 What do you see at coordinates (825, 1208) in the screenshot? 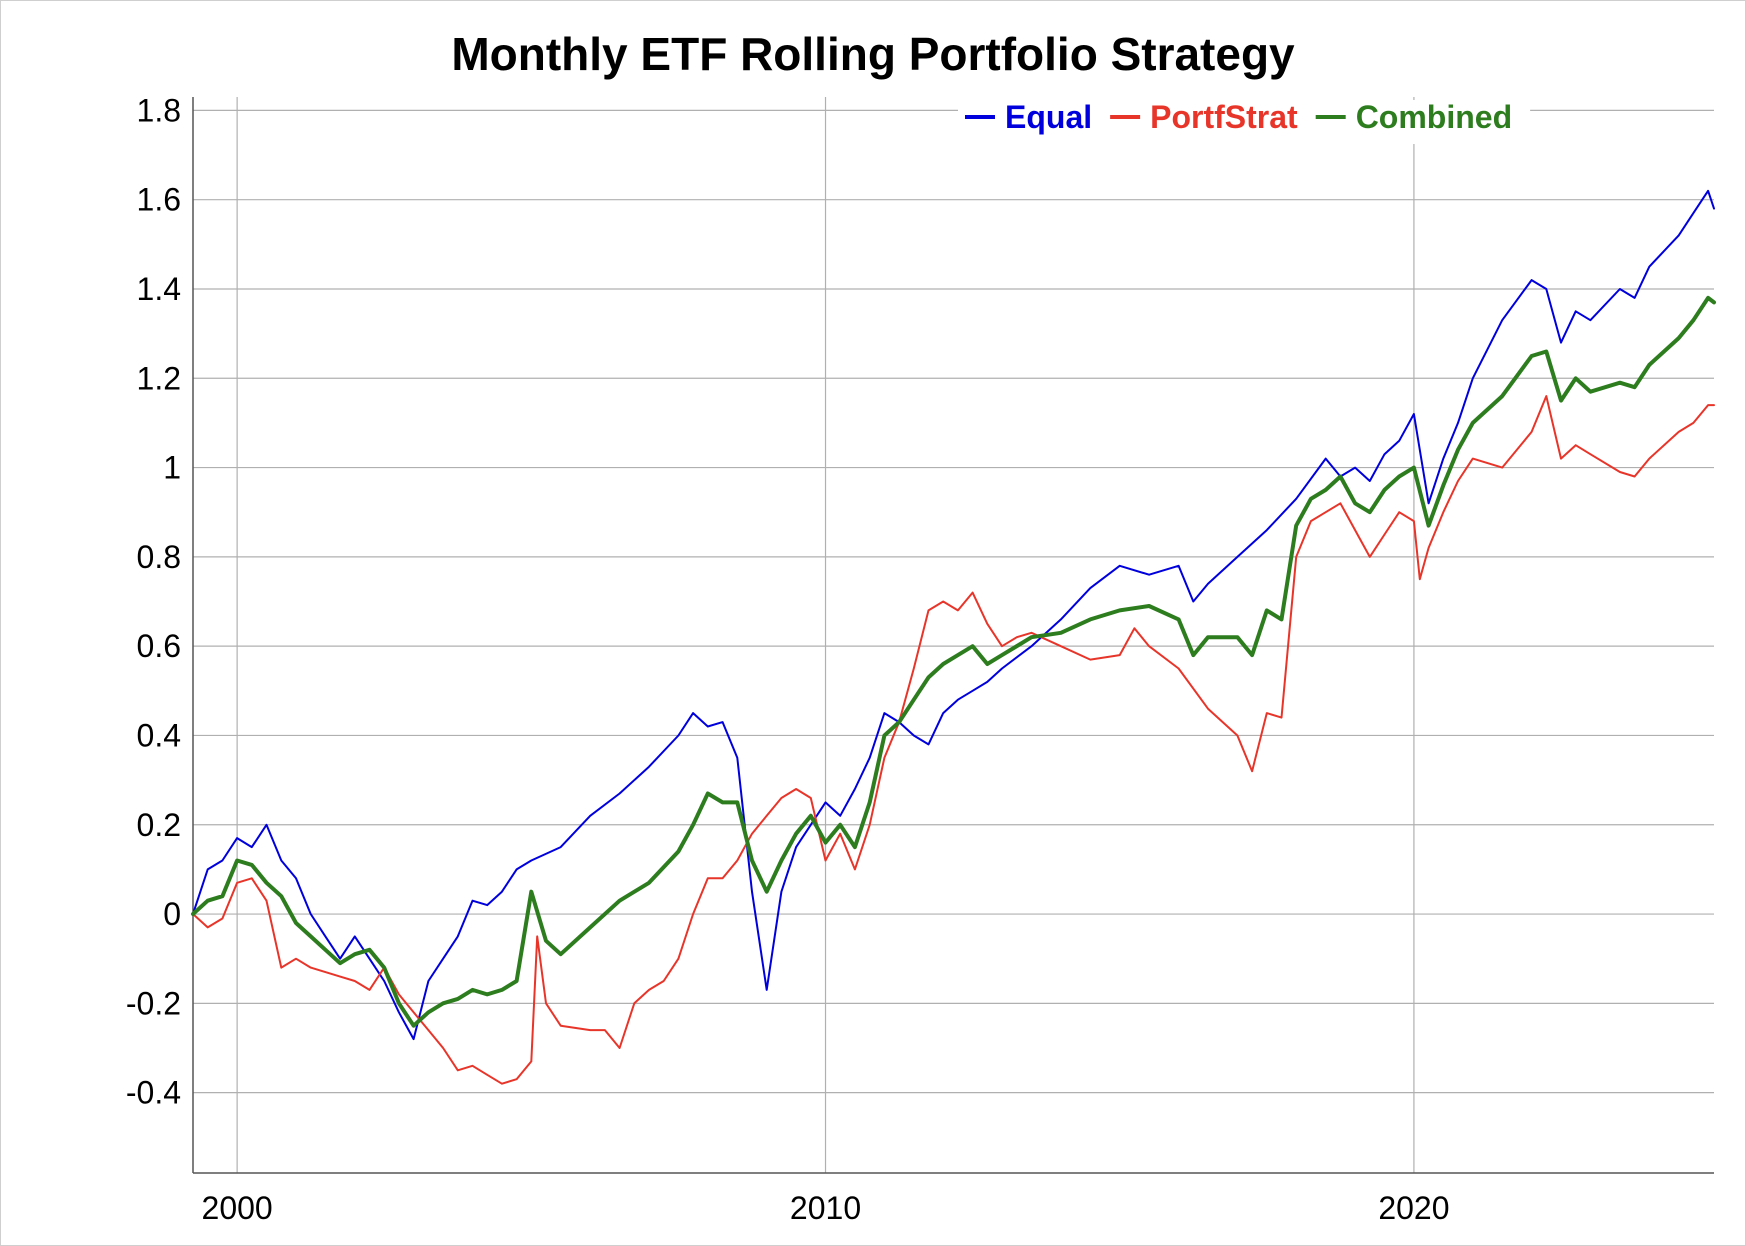
I see `x-tick-label: 2010` at bounding box center [825, 1208].